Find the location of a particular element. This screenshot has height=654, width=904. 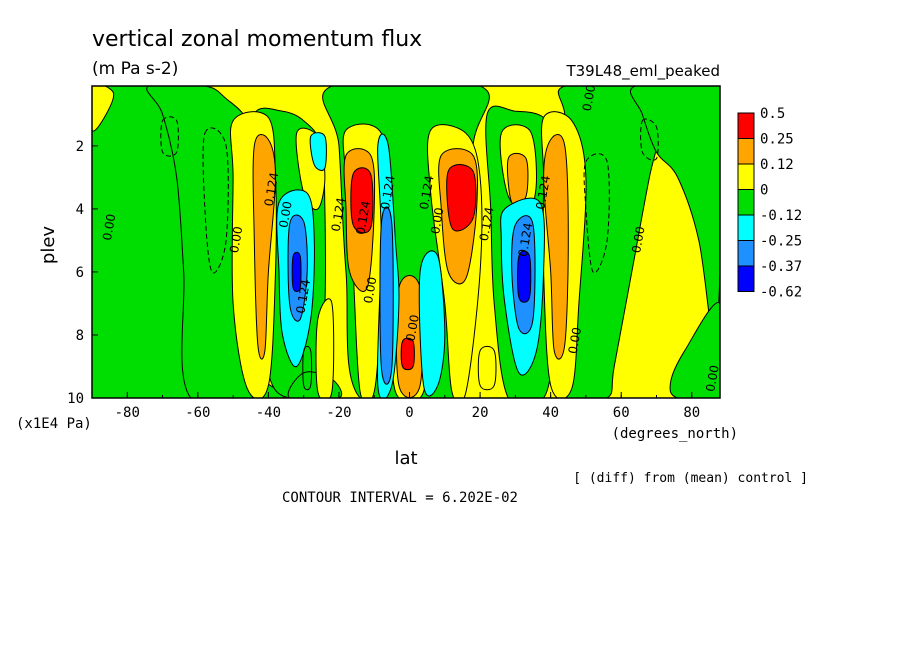

colorbar-label: 0 is located at coordinates (764, 191).